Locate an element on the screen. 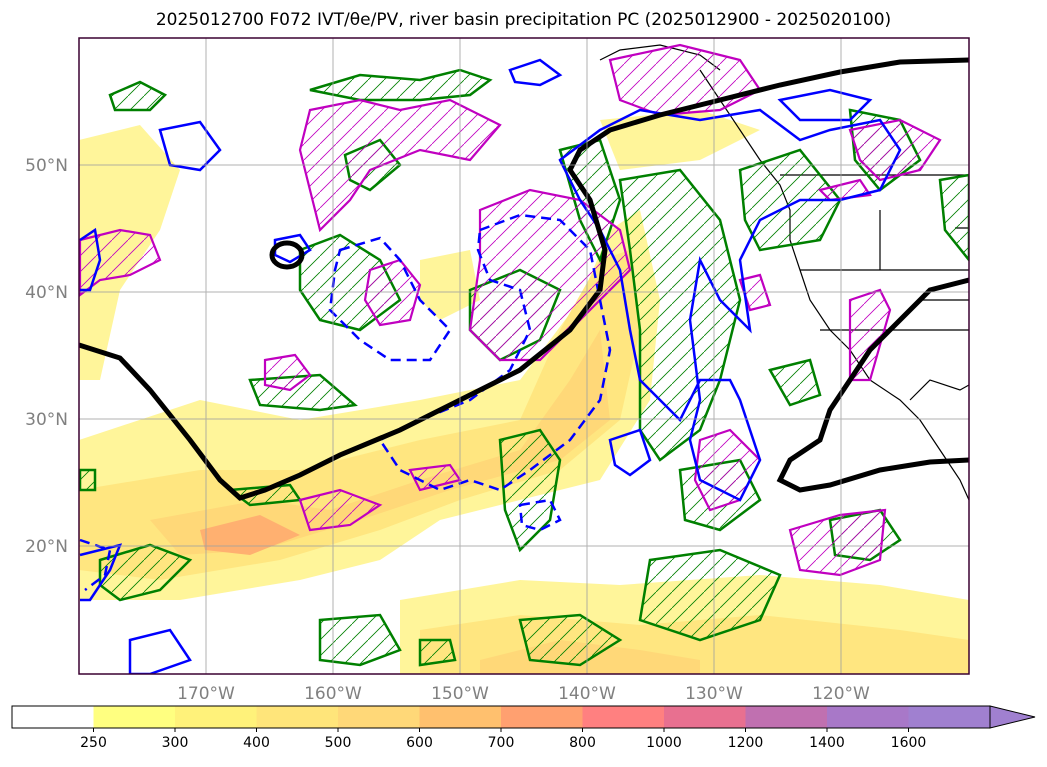  colorbar-tick-label: 400 is located at coordinates (256, 743).